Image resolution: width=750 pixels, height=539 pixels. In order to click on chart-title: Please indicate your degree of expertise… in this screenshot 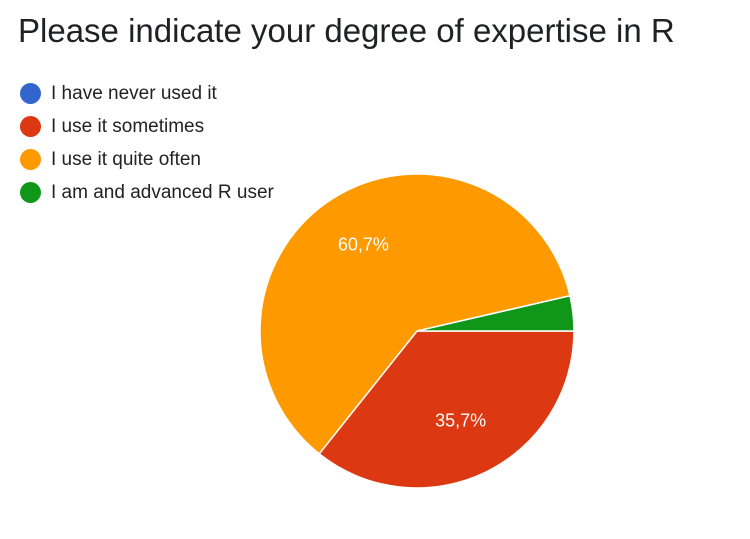, I will do `click(346, 30)`.